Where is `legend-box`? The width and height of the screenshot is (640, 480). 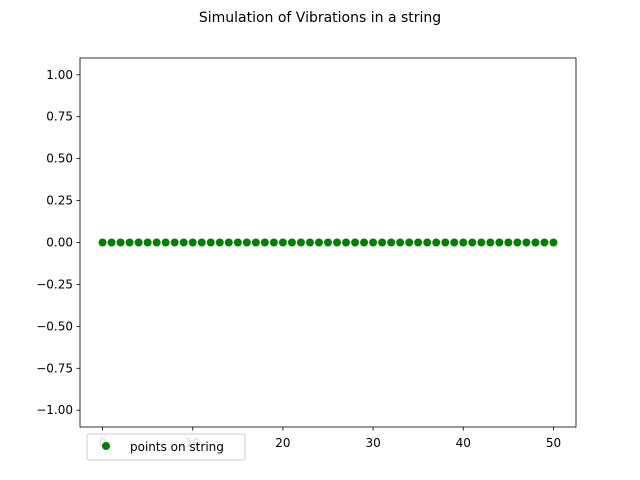
legend-box is located at coordinates (166, 447).